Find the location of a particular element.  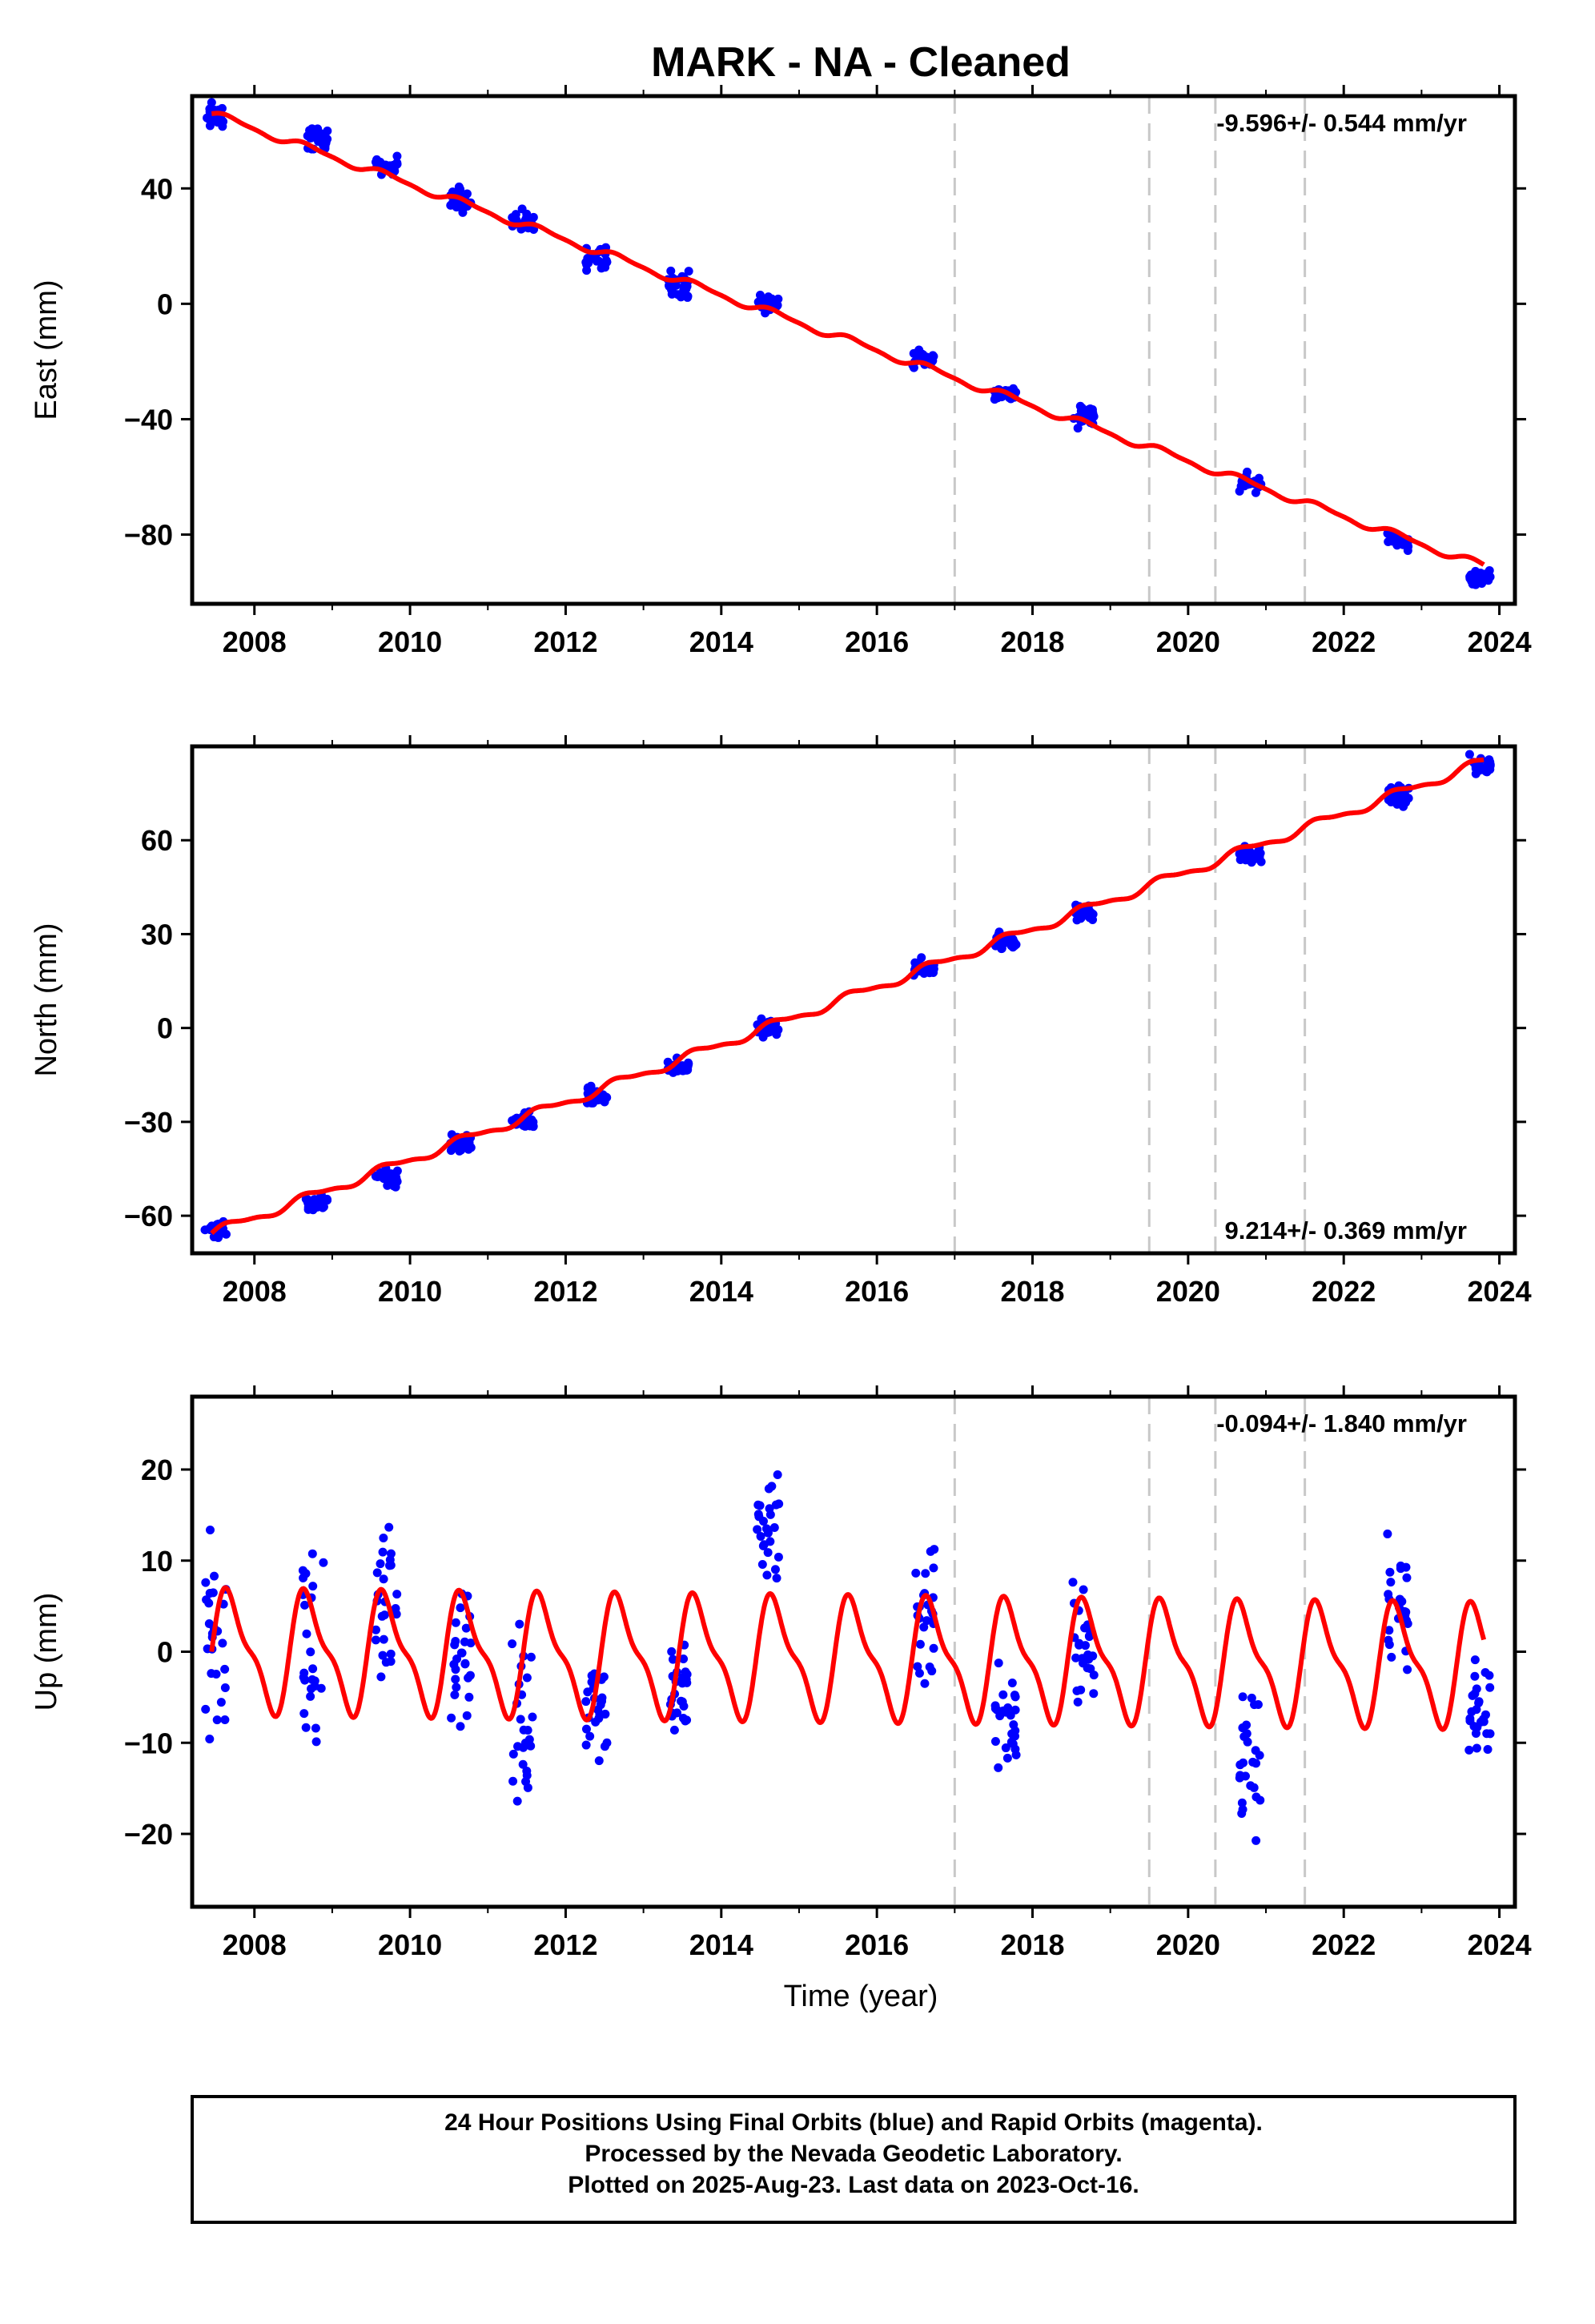

x-tick-label: 2020 is located at coordinates (1188, 1944).